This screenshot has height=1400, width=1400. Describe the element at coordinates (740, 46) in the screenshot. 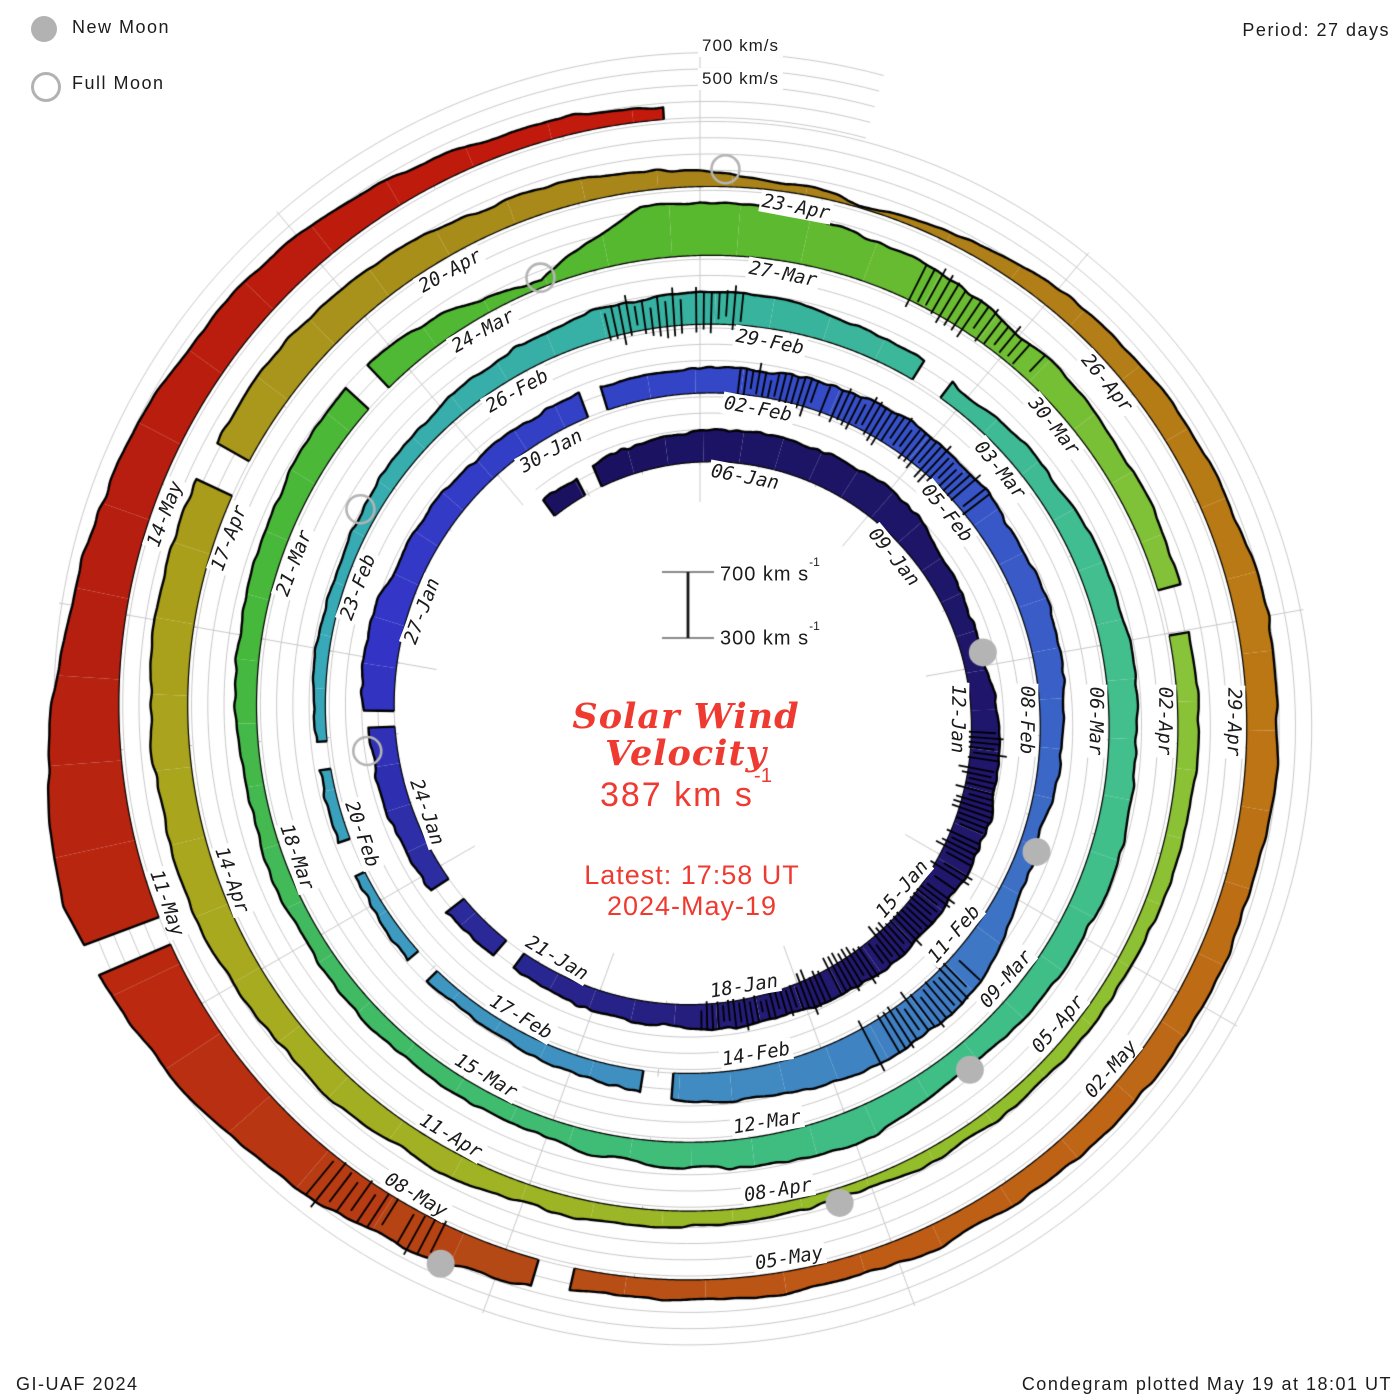

I see `outer-scale-700-label: 700 km/s` at that location.